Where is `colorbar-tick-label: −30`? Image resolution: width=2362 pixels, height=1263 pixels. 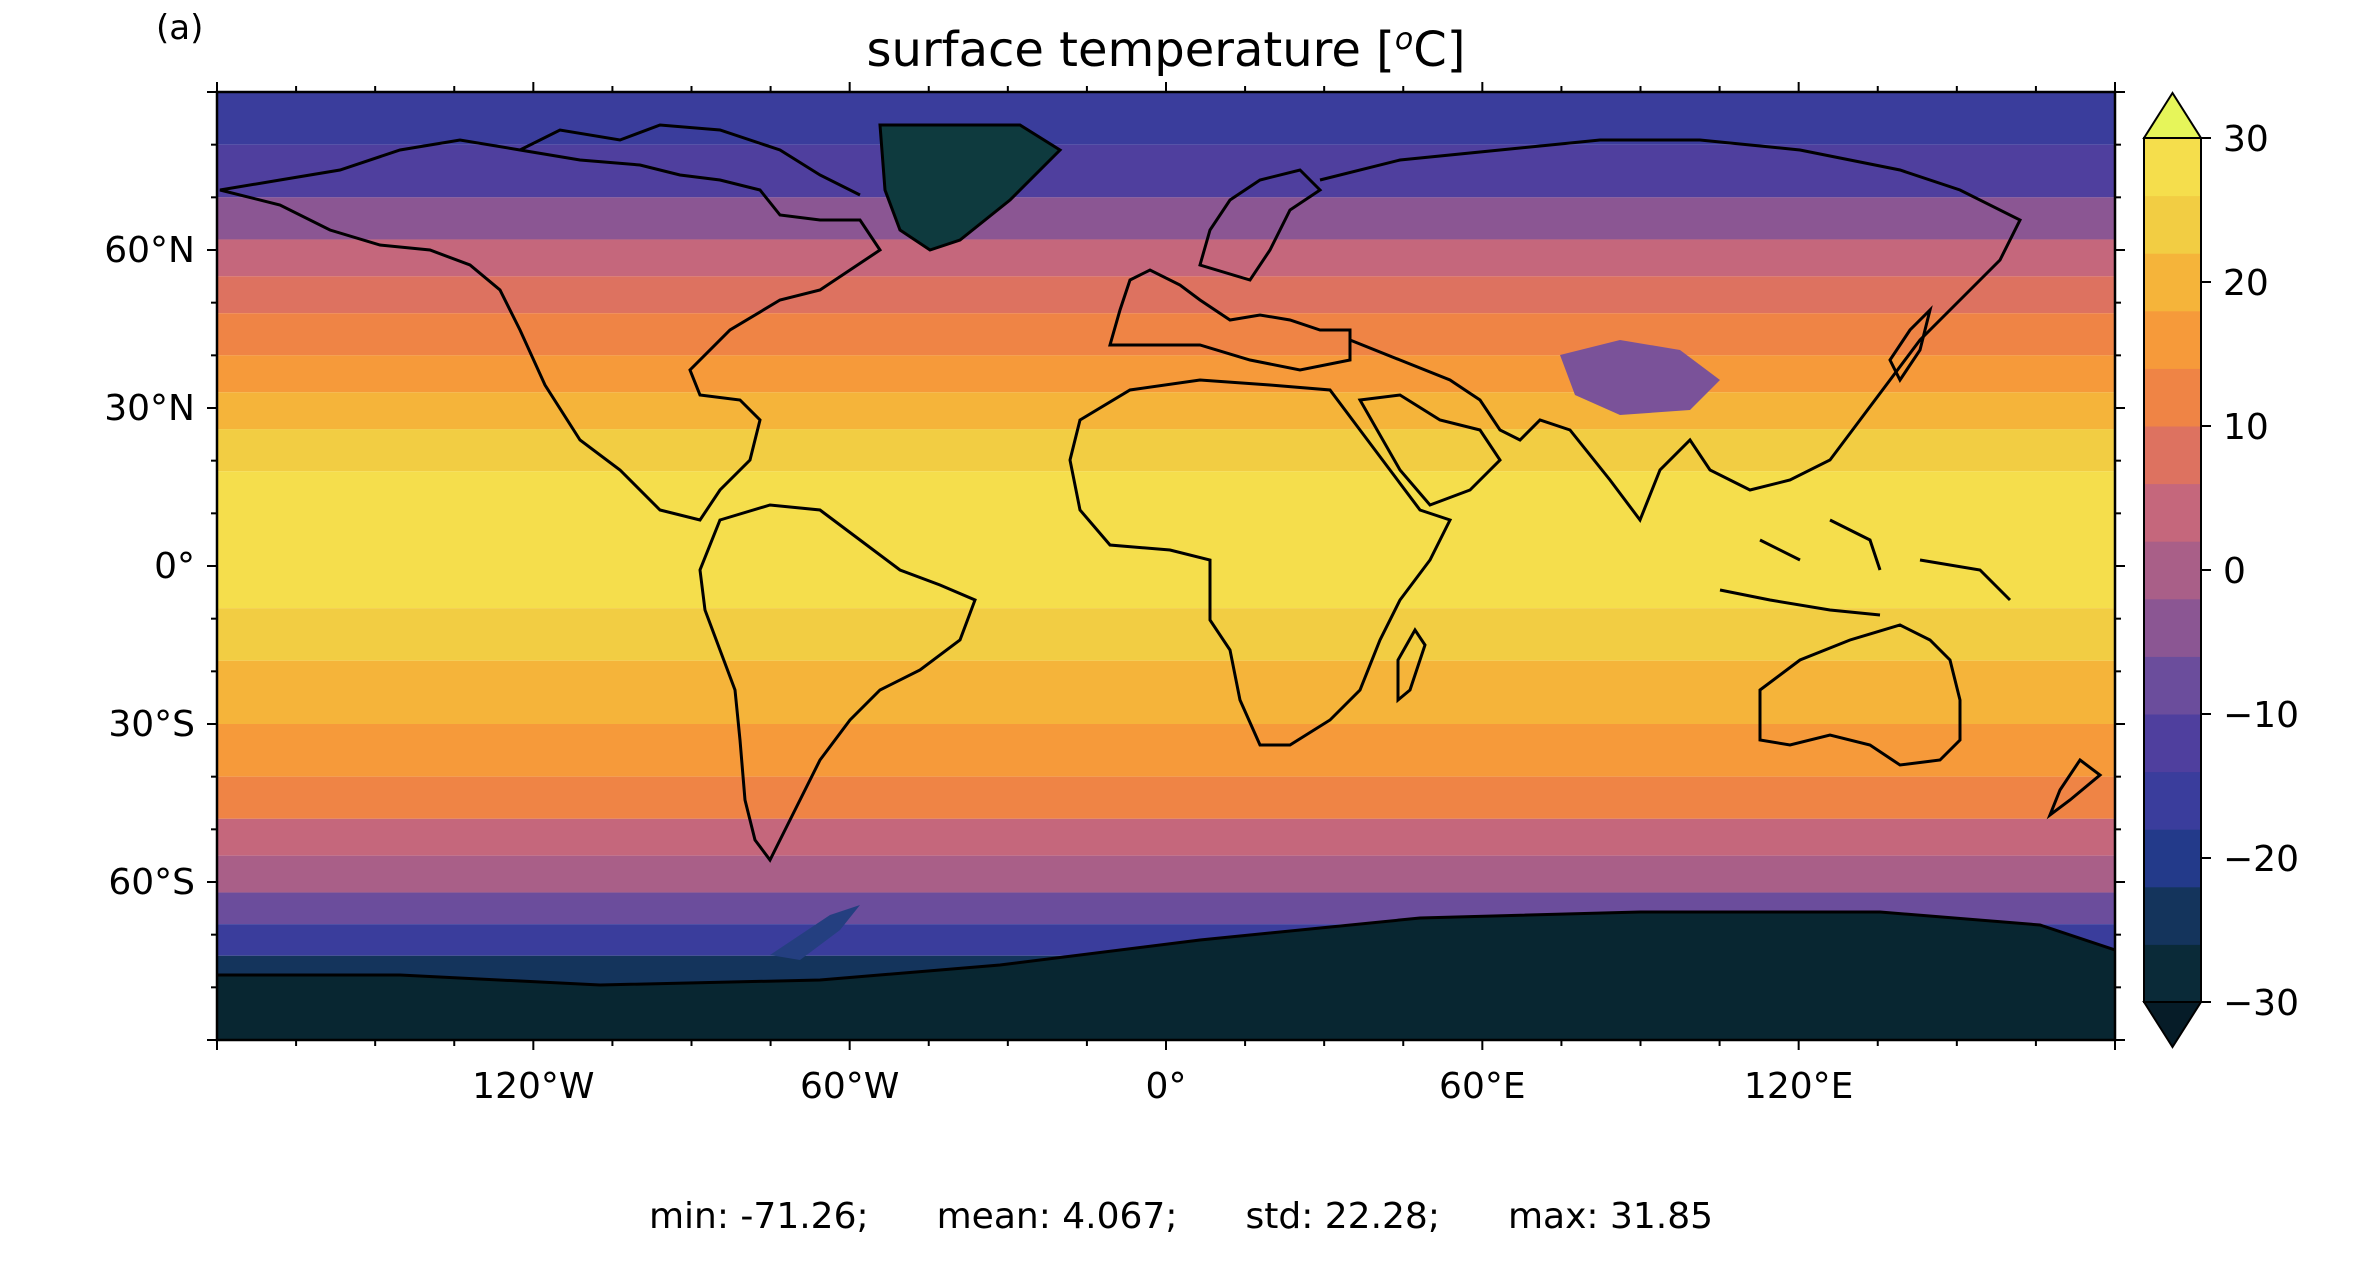 colorbar-tick-label: −30 is located at coordinates (2261, 1003).